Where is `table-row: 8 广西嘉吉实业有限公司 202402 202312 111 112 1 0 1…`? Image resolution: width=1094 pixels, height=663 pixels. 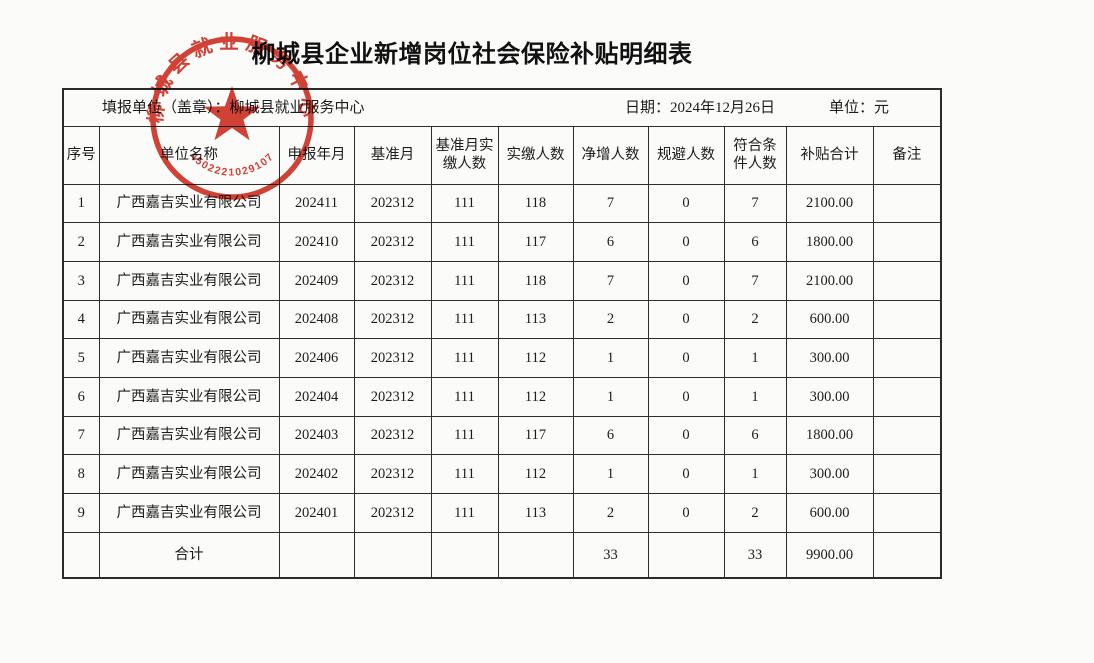
table-row: 8 广西嘉吉实业有限公司 202402 202312 111 112 1 0 1… is located at coordinates (502, 474).